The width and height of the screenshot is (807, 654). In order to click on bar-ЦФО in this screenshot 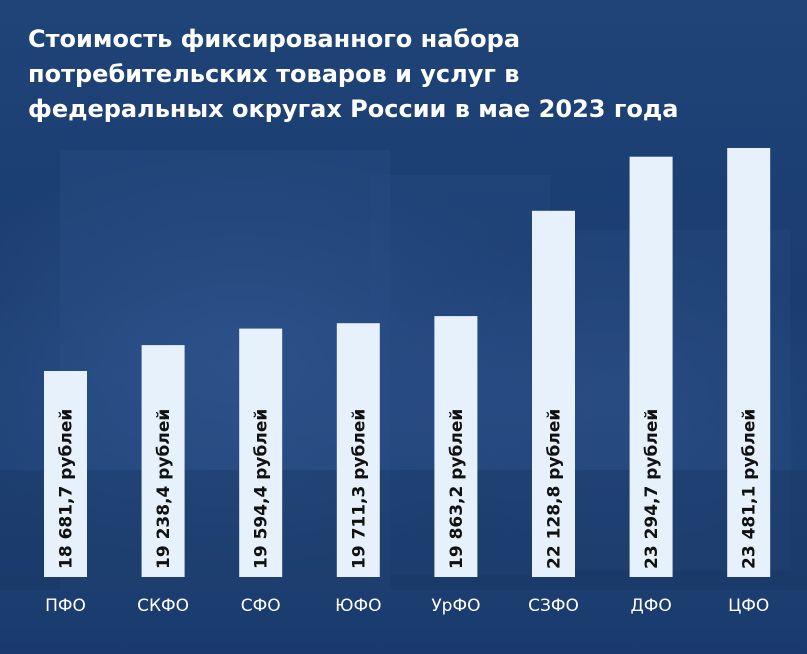, I will do `click(749, 362)`.